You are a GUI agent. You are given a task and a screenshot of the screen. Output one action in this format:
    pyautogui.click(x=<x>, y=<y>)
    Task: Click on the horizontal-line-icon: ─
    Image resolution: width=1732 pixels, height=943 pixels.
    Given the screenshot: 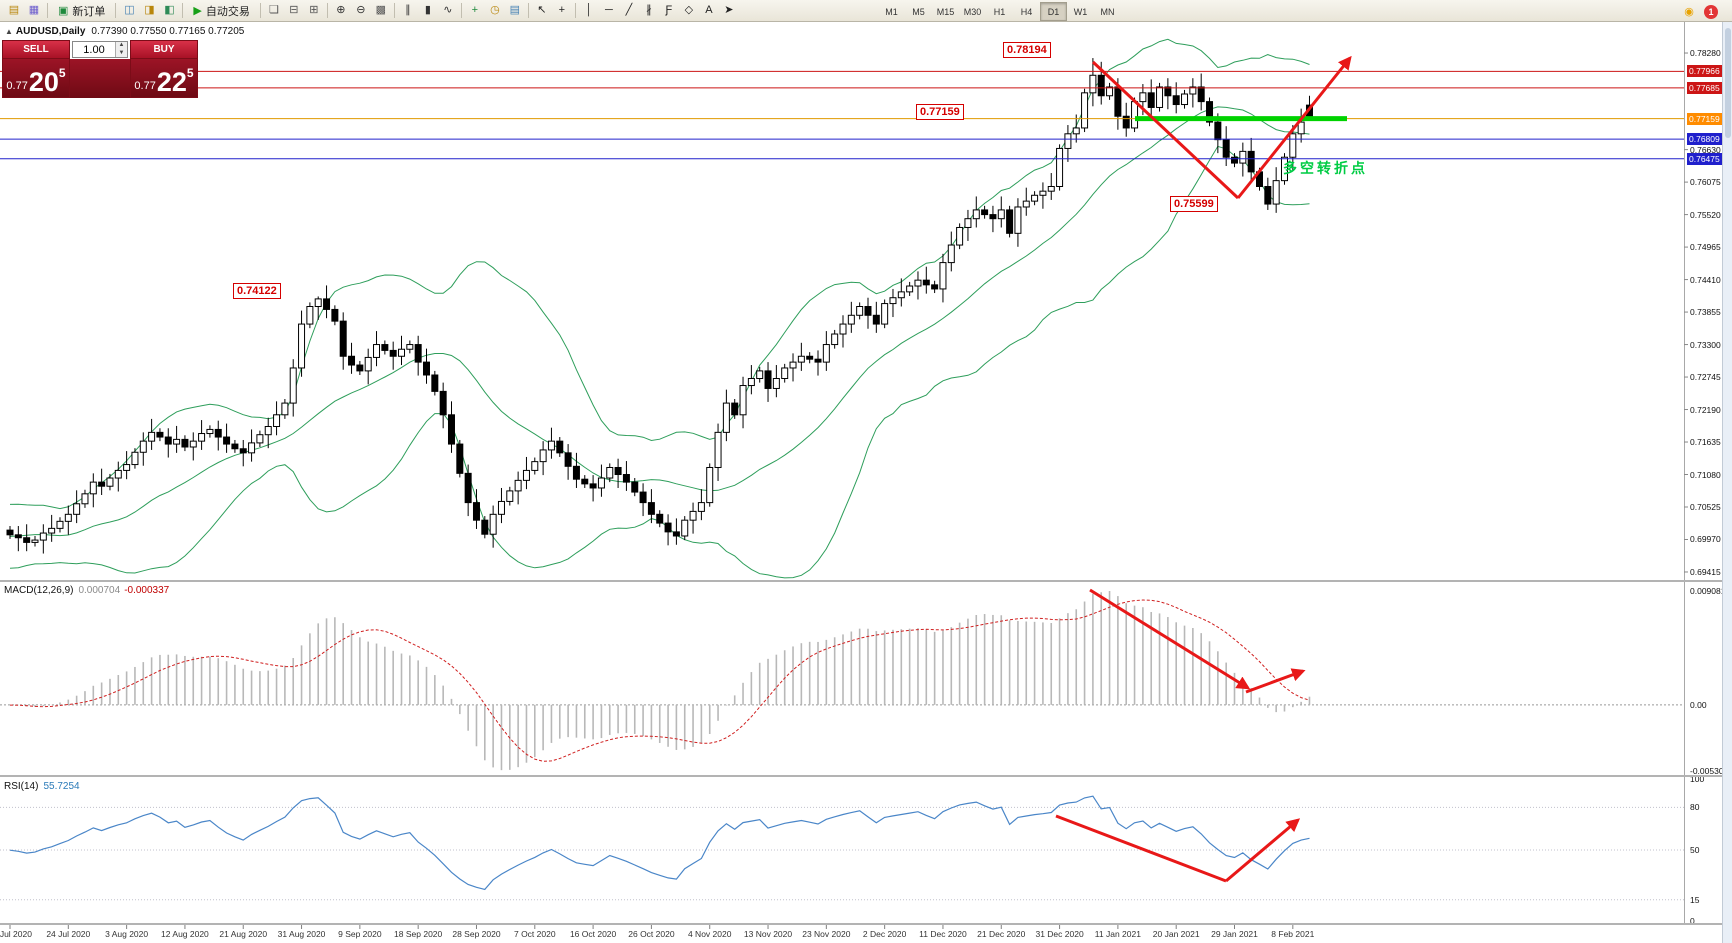 What is the action you would take?
    pyautogui.click(x=608, y=10)
    